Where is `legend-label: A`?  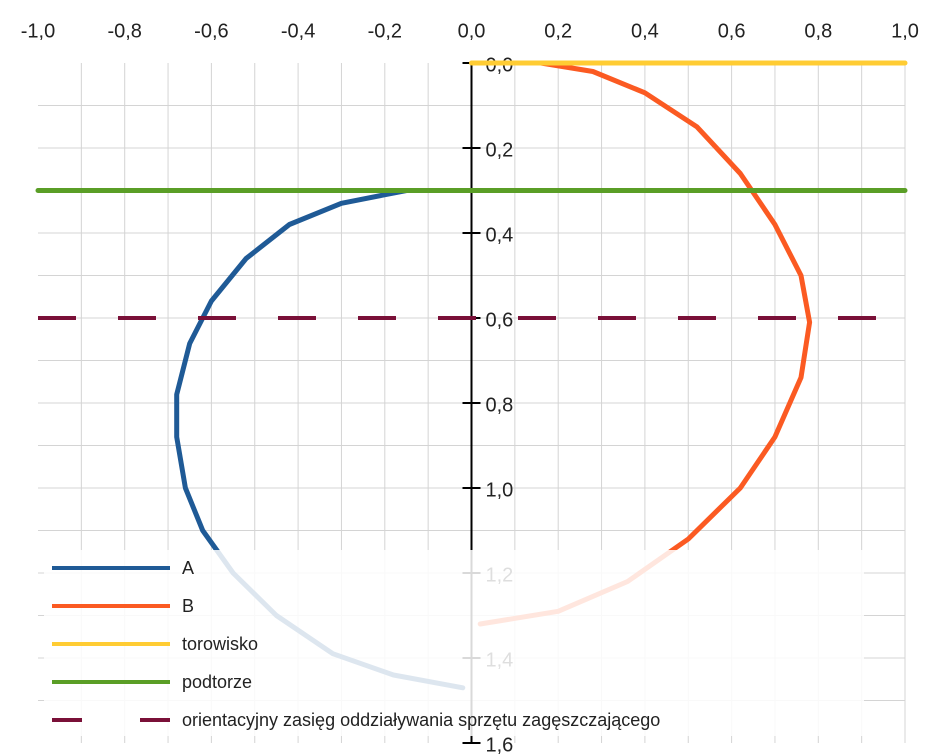 legend-label: A is located at coordinates (188, 568).